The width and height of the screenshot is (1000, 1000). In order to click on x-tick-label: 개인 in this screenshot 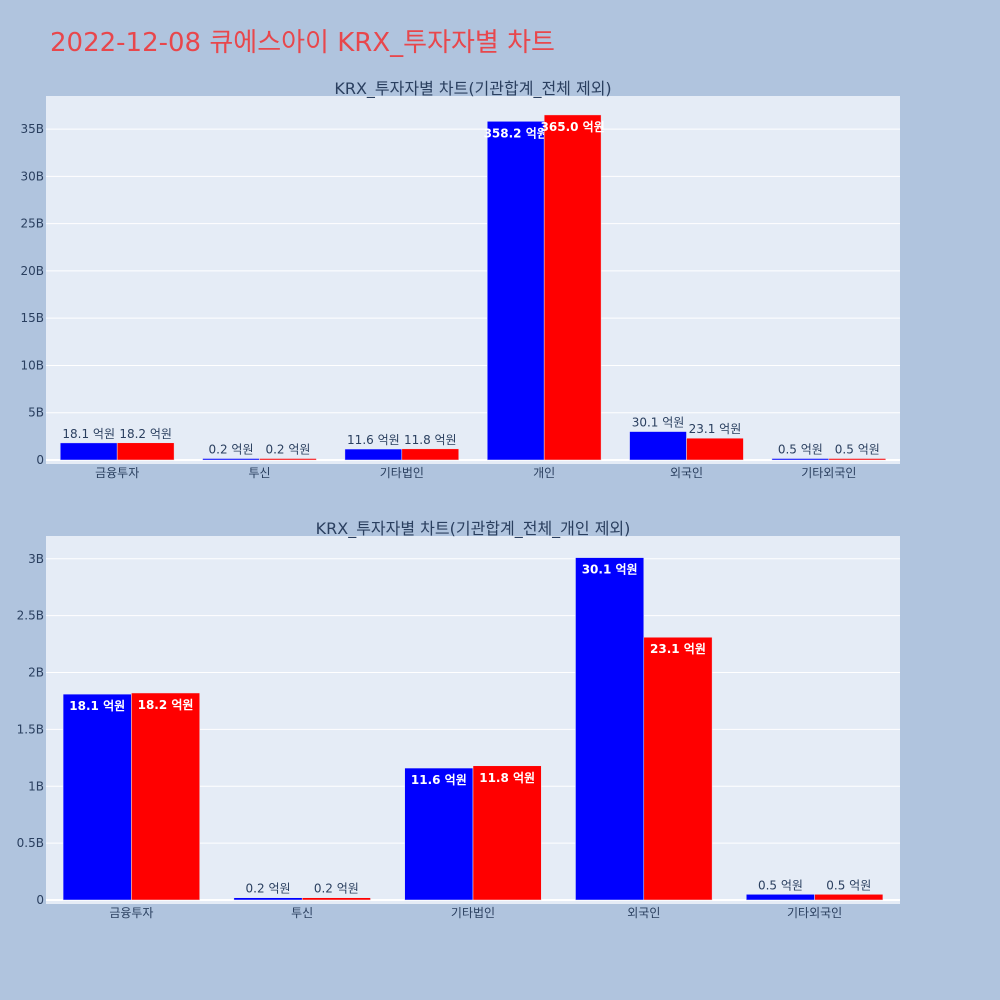, I will do `click(544, 473)`.